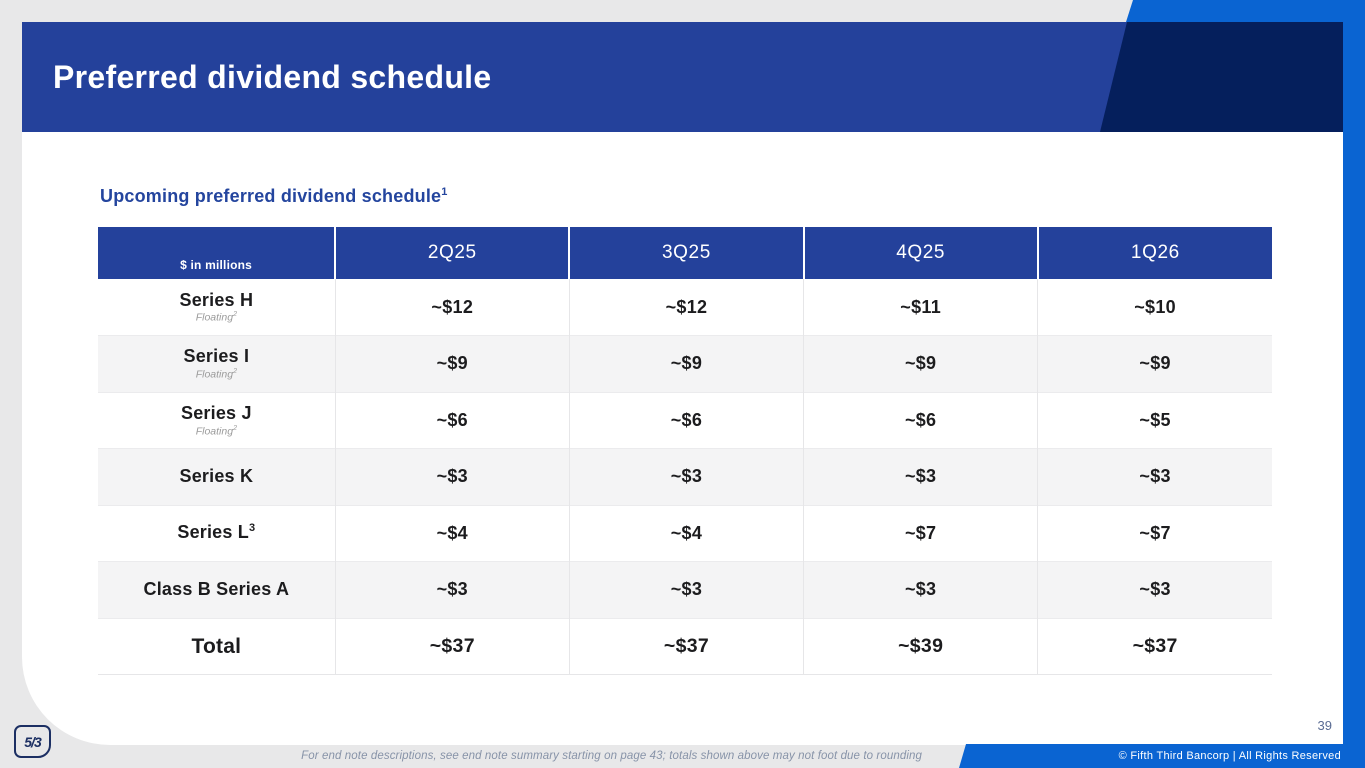 The image size is (1365, 768). What do you see at coordinates (1154, 420) in the screenshot?
I see `cell-value: ~$5` at bounding box center [1154, 420].